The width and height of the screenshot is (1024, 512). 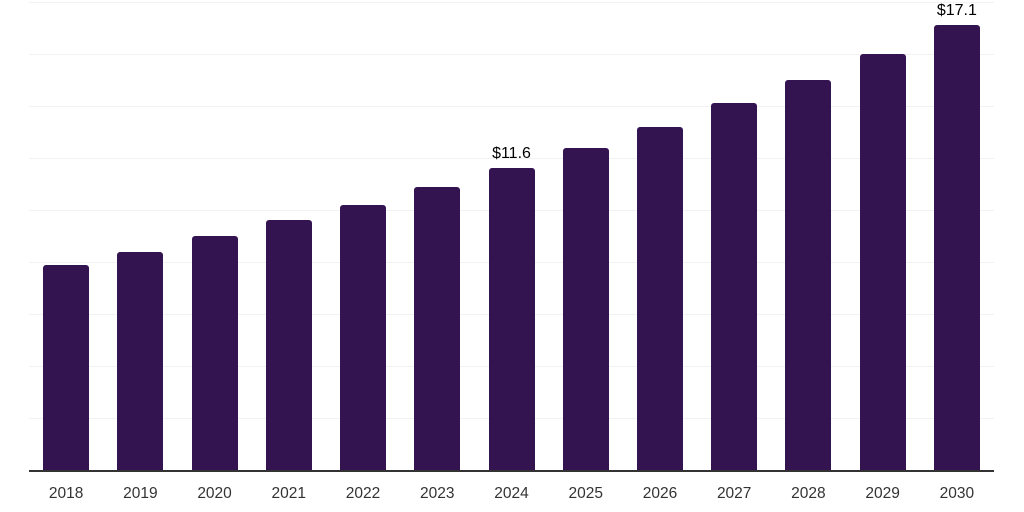 I want to click on x-tick-label-2020: 2020, so click(x=214, y=493).